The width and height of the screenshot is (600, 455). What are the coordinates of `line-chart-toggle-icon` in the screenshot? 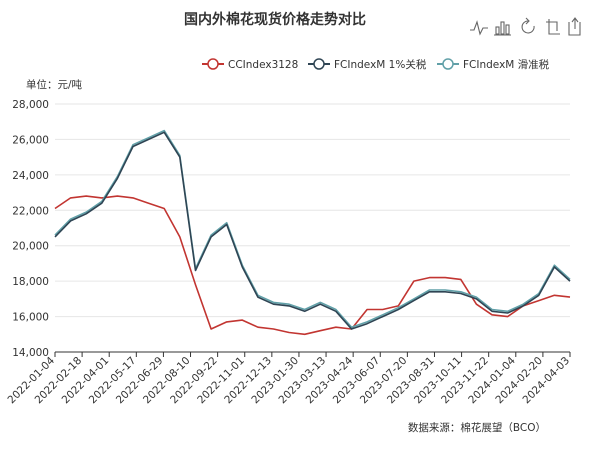 It's located at (479, 27).